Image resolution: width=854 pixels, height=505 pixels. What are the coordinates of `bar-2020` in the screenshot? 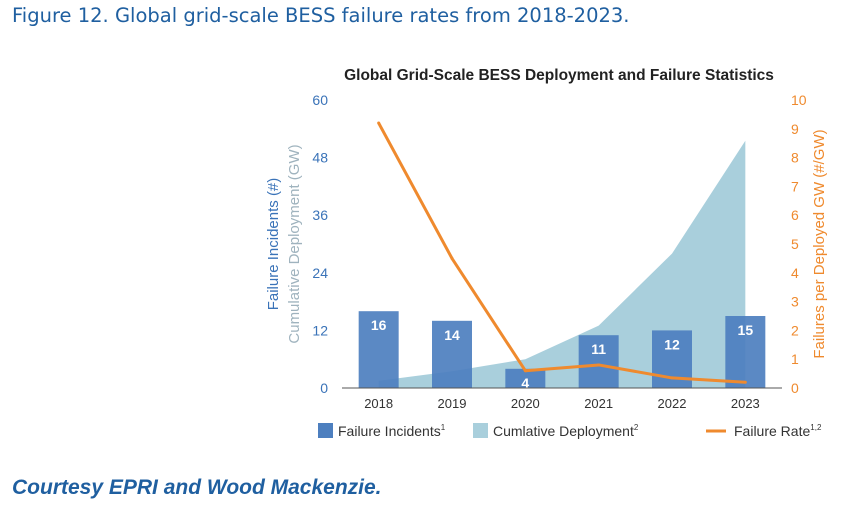 It's located at (525, 378).